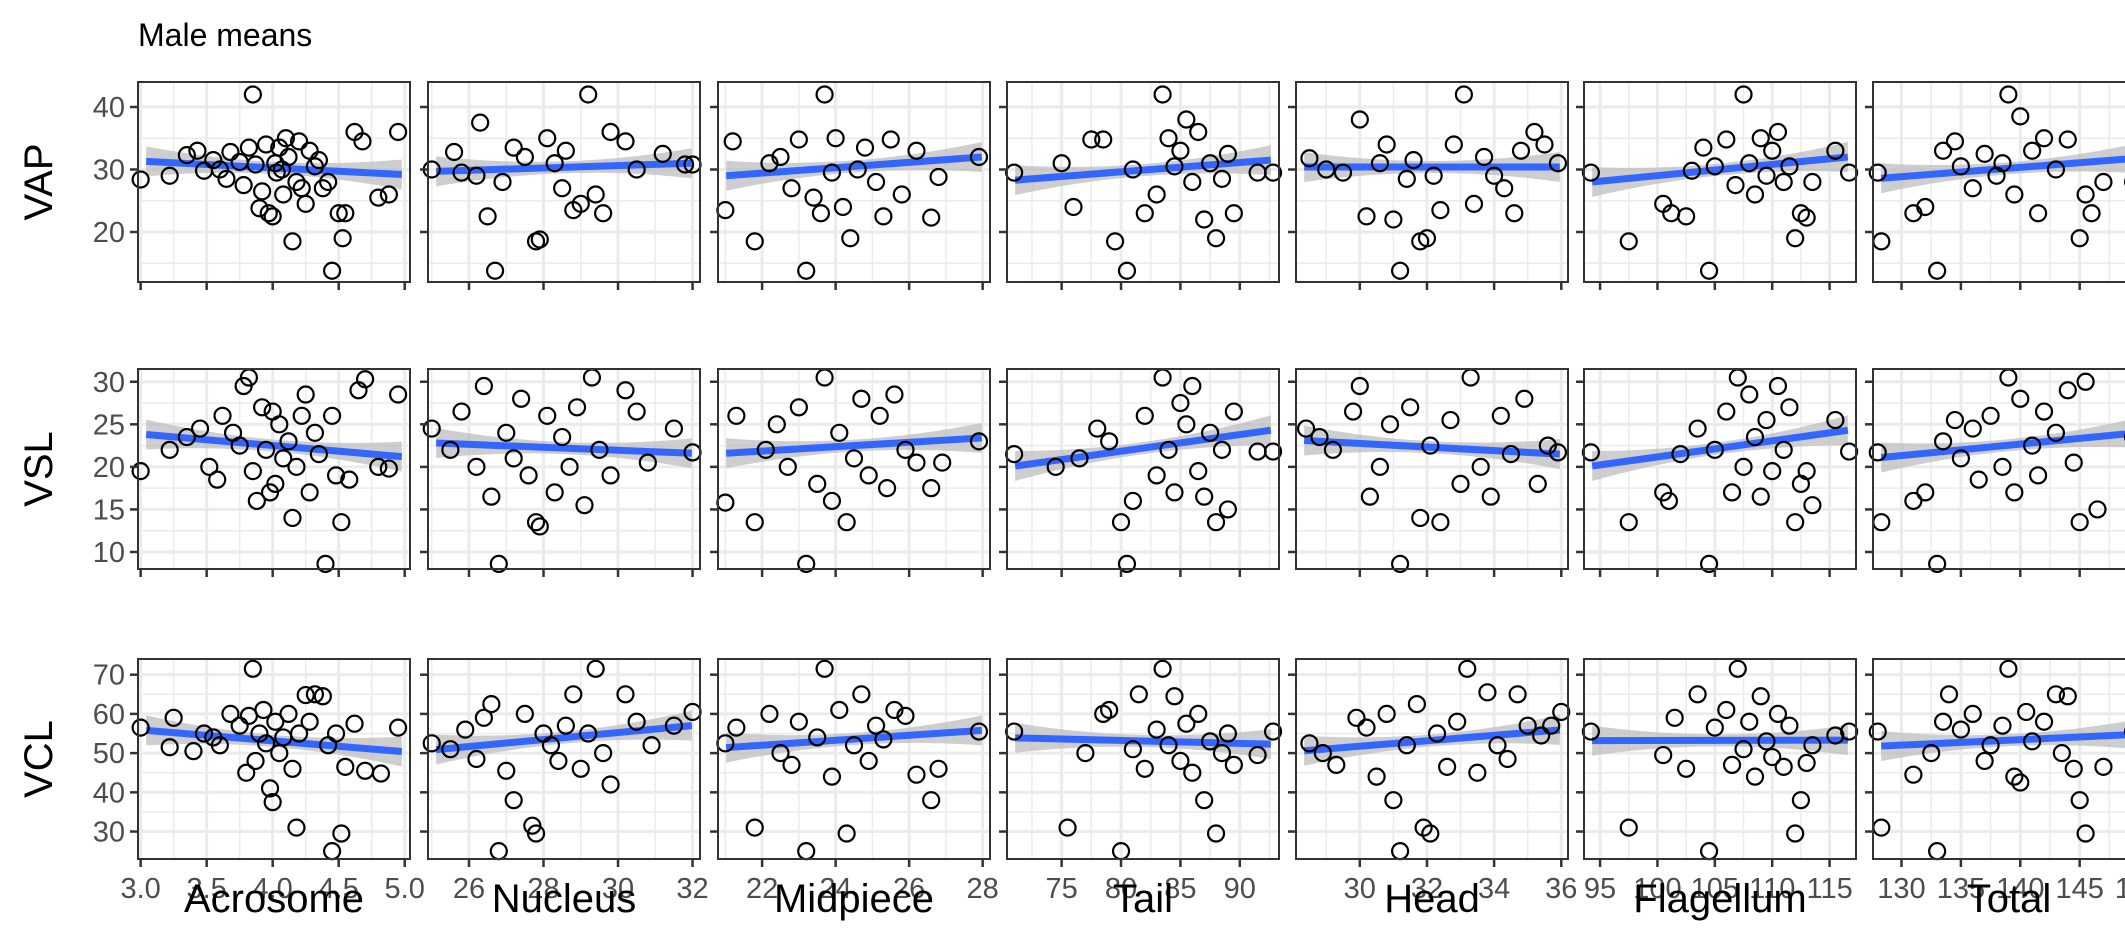 The width and height of the screenshot is (2125, 944). What do you see at coordinates (909, 889) in the screenshot?
I see `x-tick-label: 26` at bounding box center [909, 889].